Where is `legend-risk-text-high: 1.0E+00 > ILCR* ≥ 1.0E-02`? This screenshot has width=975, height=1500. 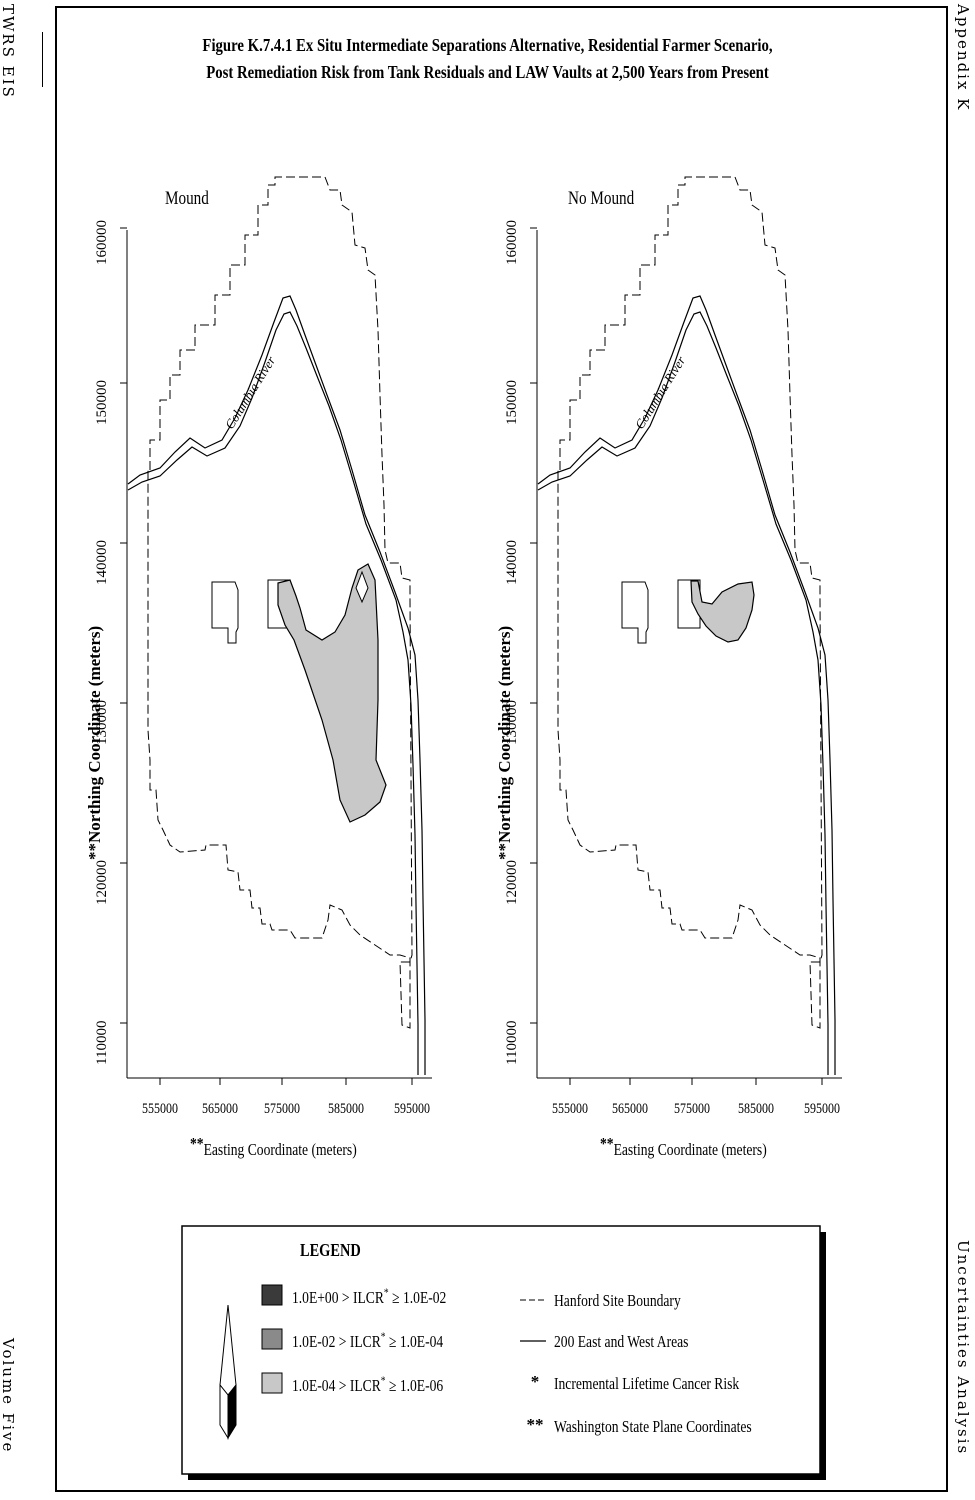
legend-risk-text-high: 1.0E+00 > ILCR* ≥ 1.0E-02 is located at coordinates (369, 1296).